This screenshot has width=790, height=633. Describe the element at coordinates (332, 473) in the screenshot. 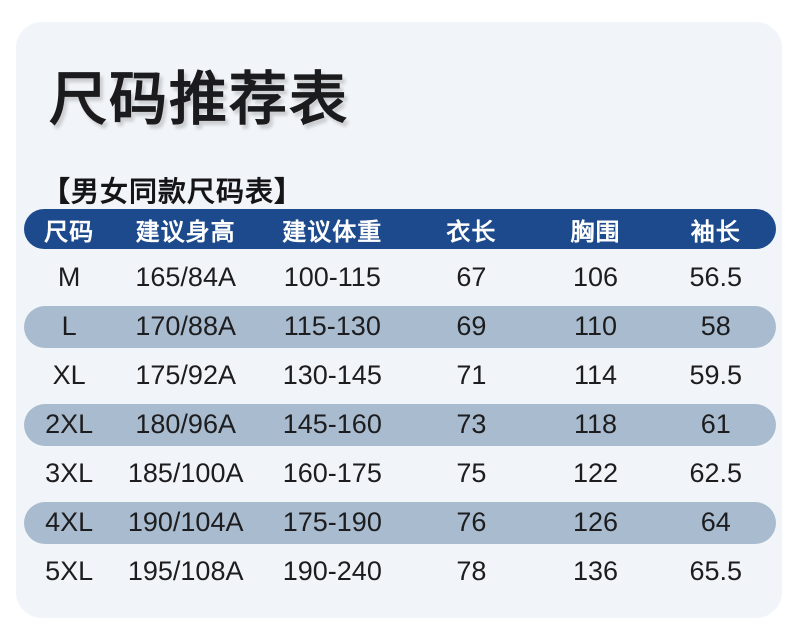

I see `table-cell: 160-175` at that location.